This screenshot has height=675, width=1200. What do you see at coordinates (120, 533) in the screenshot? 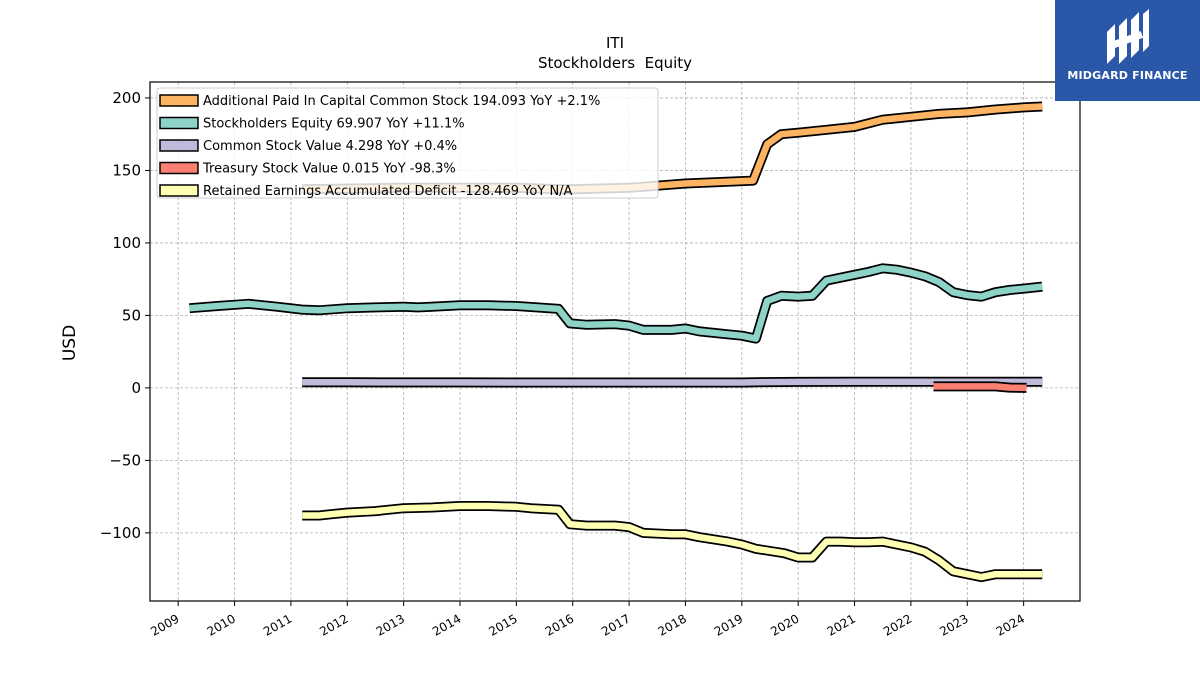
I see `y-tick-label: −100` at bounding box center [120, 533].